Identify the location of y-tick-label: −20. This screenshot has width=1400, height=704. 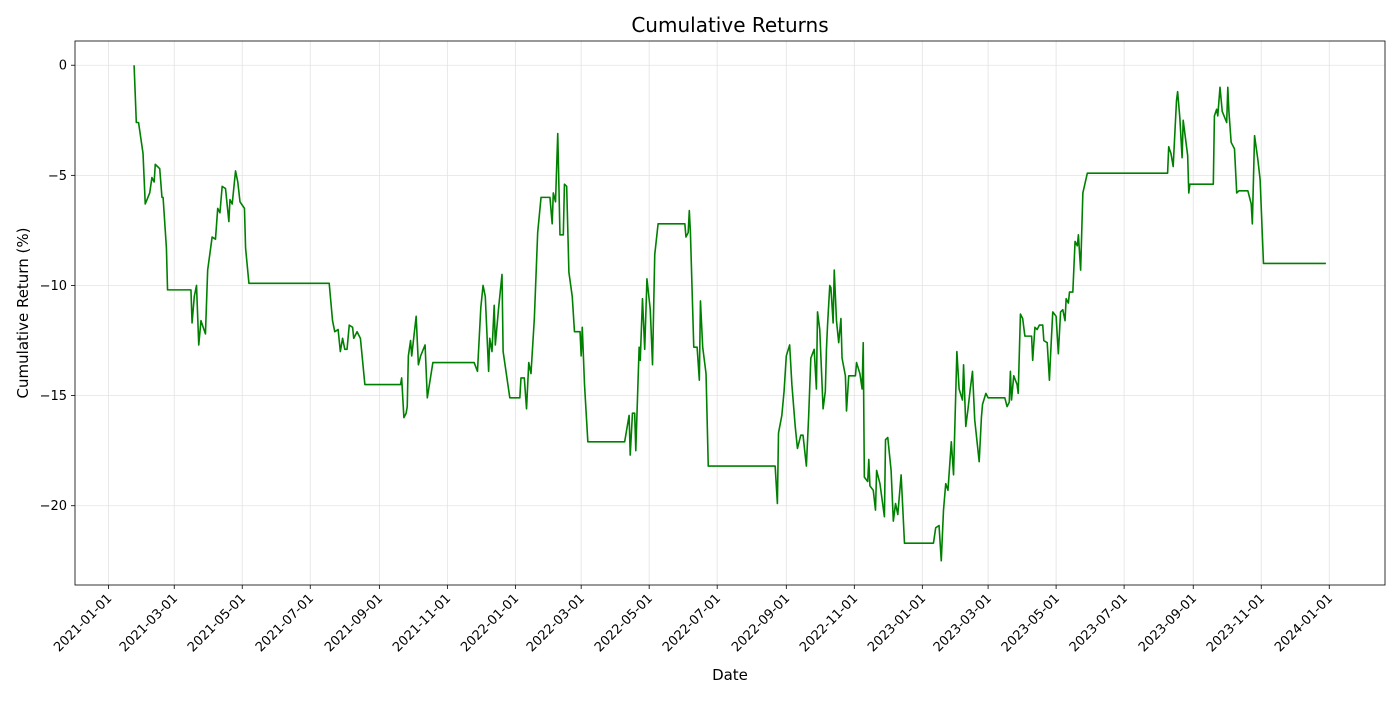
(53, 506).